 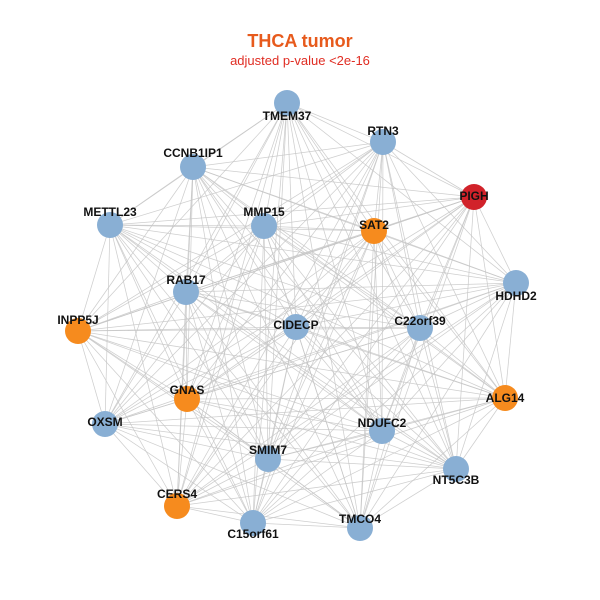 What do you see at coordinates (374, 225) in the screenshot?
I see `node-label-sat2: SAT2` at bounding box center [374, 225].